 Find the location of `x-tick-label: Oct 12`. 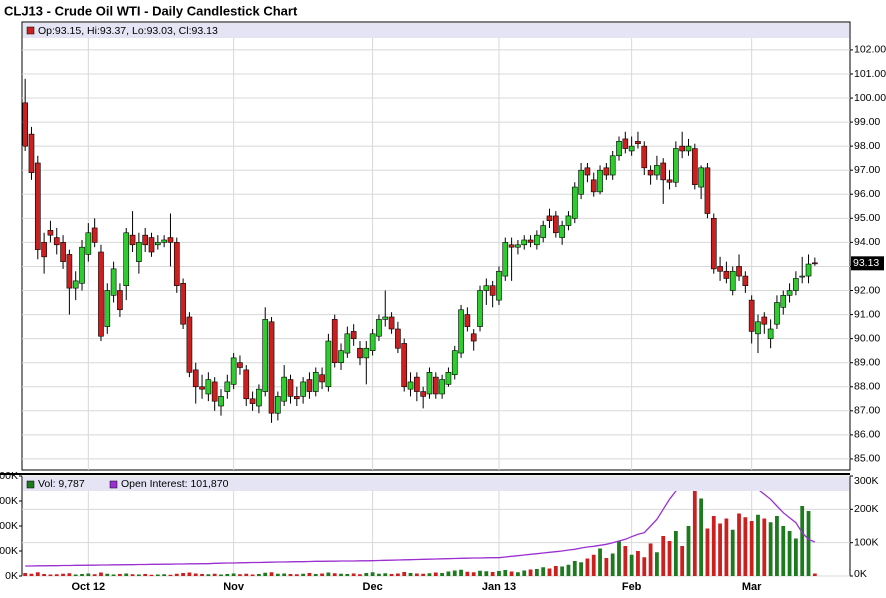

x-tick-label: Oct 12 is located at coordinates (89, 587).